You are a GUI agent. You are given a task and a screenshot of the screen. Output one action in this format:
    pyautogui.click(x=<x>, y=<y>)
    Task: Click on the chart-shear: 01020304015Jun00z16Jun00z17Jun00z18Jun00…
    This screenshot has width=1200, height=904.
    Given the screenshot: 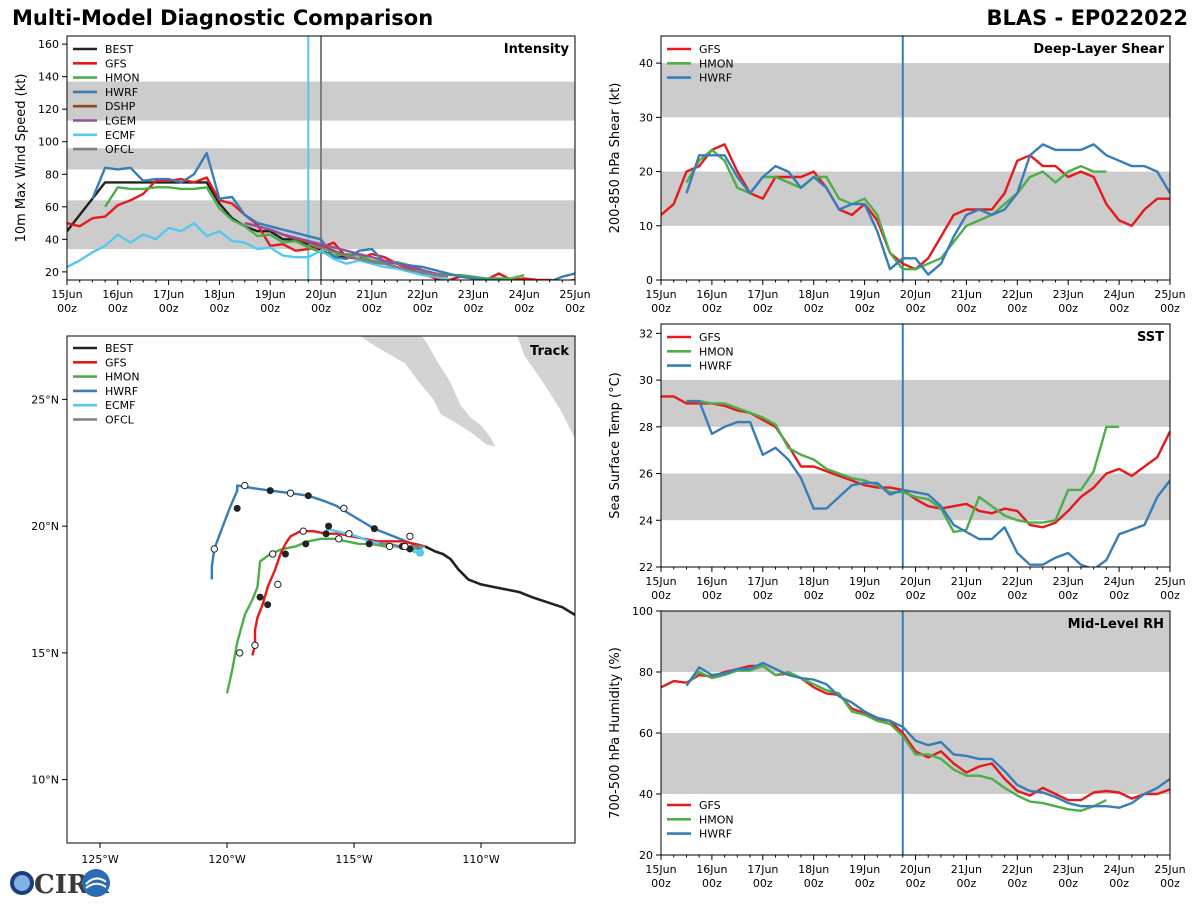 What is the action you would take?
    pyautogui.click(x=897, y=175)
    